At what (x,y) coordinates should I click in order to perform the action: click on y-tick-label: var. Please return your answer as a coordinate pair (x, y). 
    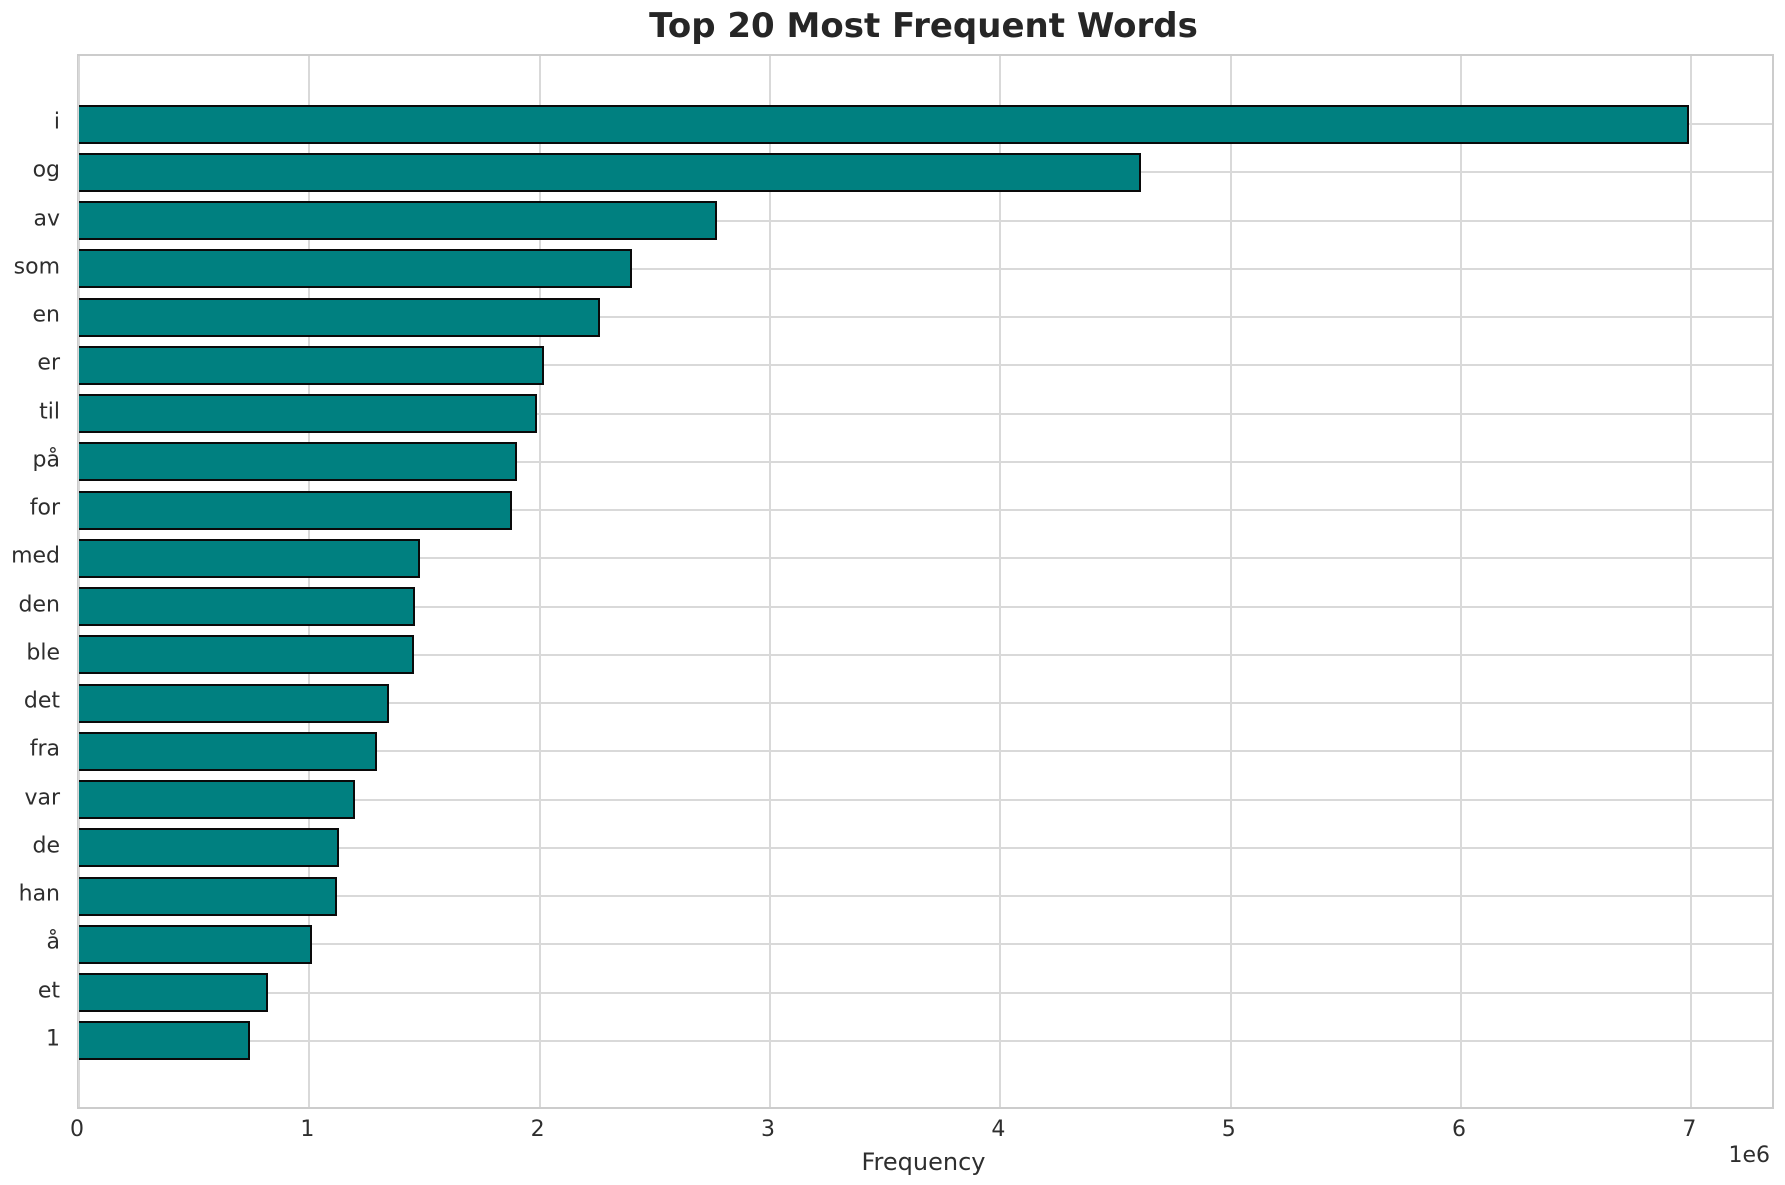
    Looking at the image, I should click on (42, 797).